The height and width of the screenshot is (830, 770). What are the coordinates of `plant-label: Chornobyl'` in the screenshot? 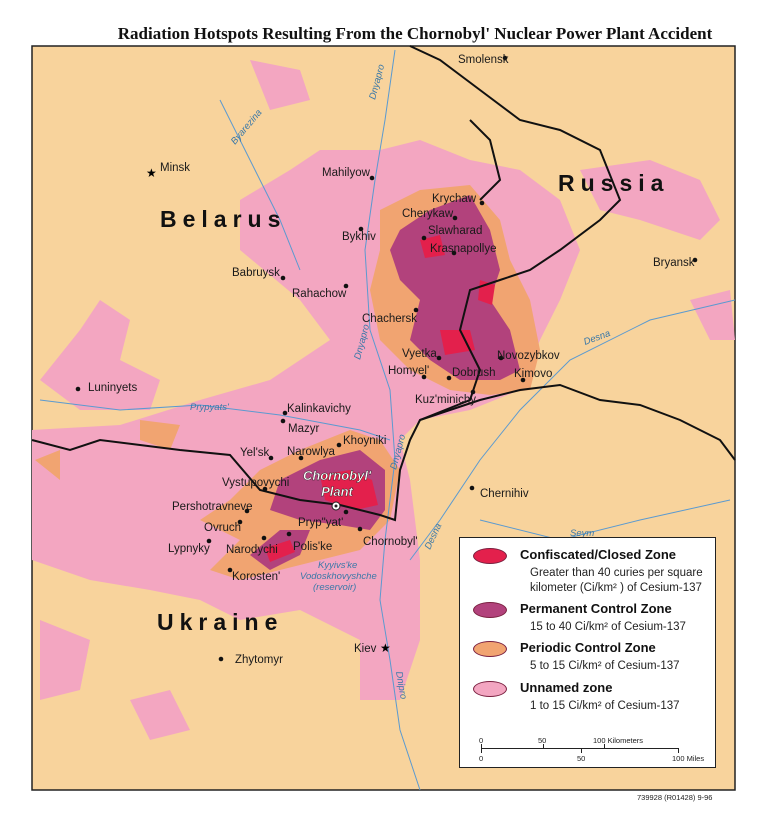 It's located at (337, 475).